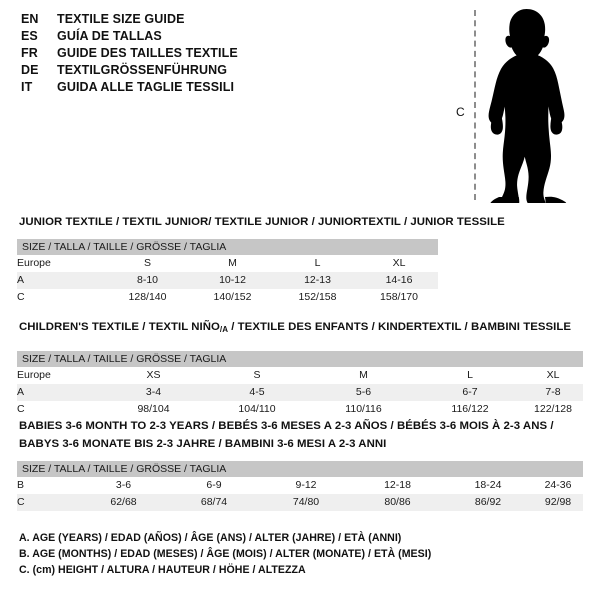 The image size is (600, 600). What do you see at coordinates (231, 19) in the screenshot?
I see `language-row: EN TEXTILE SIZE GUIDE` at bounding box center [231, 19].